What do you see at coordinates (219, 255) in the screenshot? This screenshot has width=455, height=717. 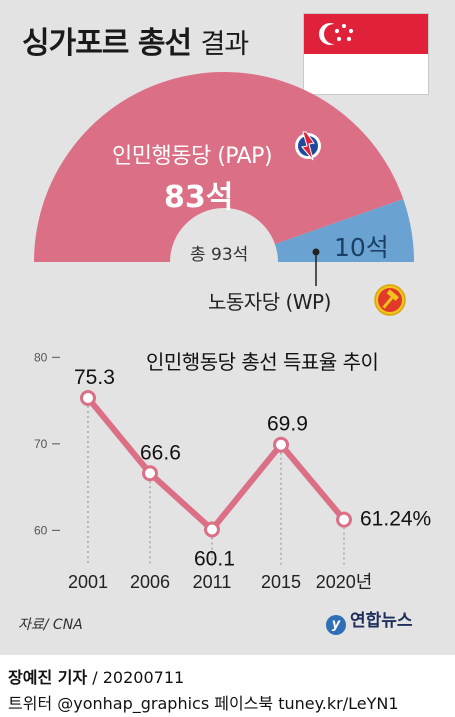 I see `total-seats: 총 93석` at bounding box center [219, 255].